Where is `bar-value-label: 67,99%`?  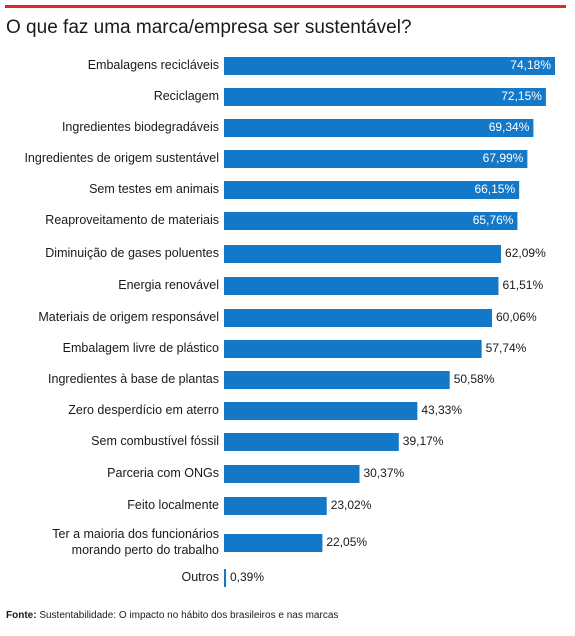
bar-value-label: 67,99% is located at coordinates (503, 158).